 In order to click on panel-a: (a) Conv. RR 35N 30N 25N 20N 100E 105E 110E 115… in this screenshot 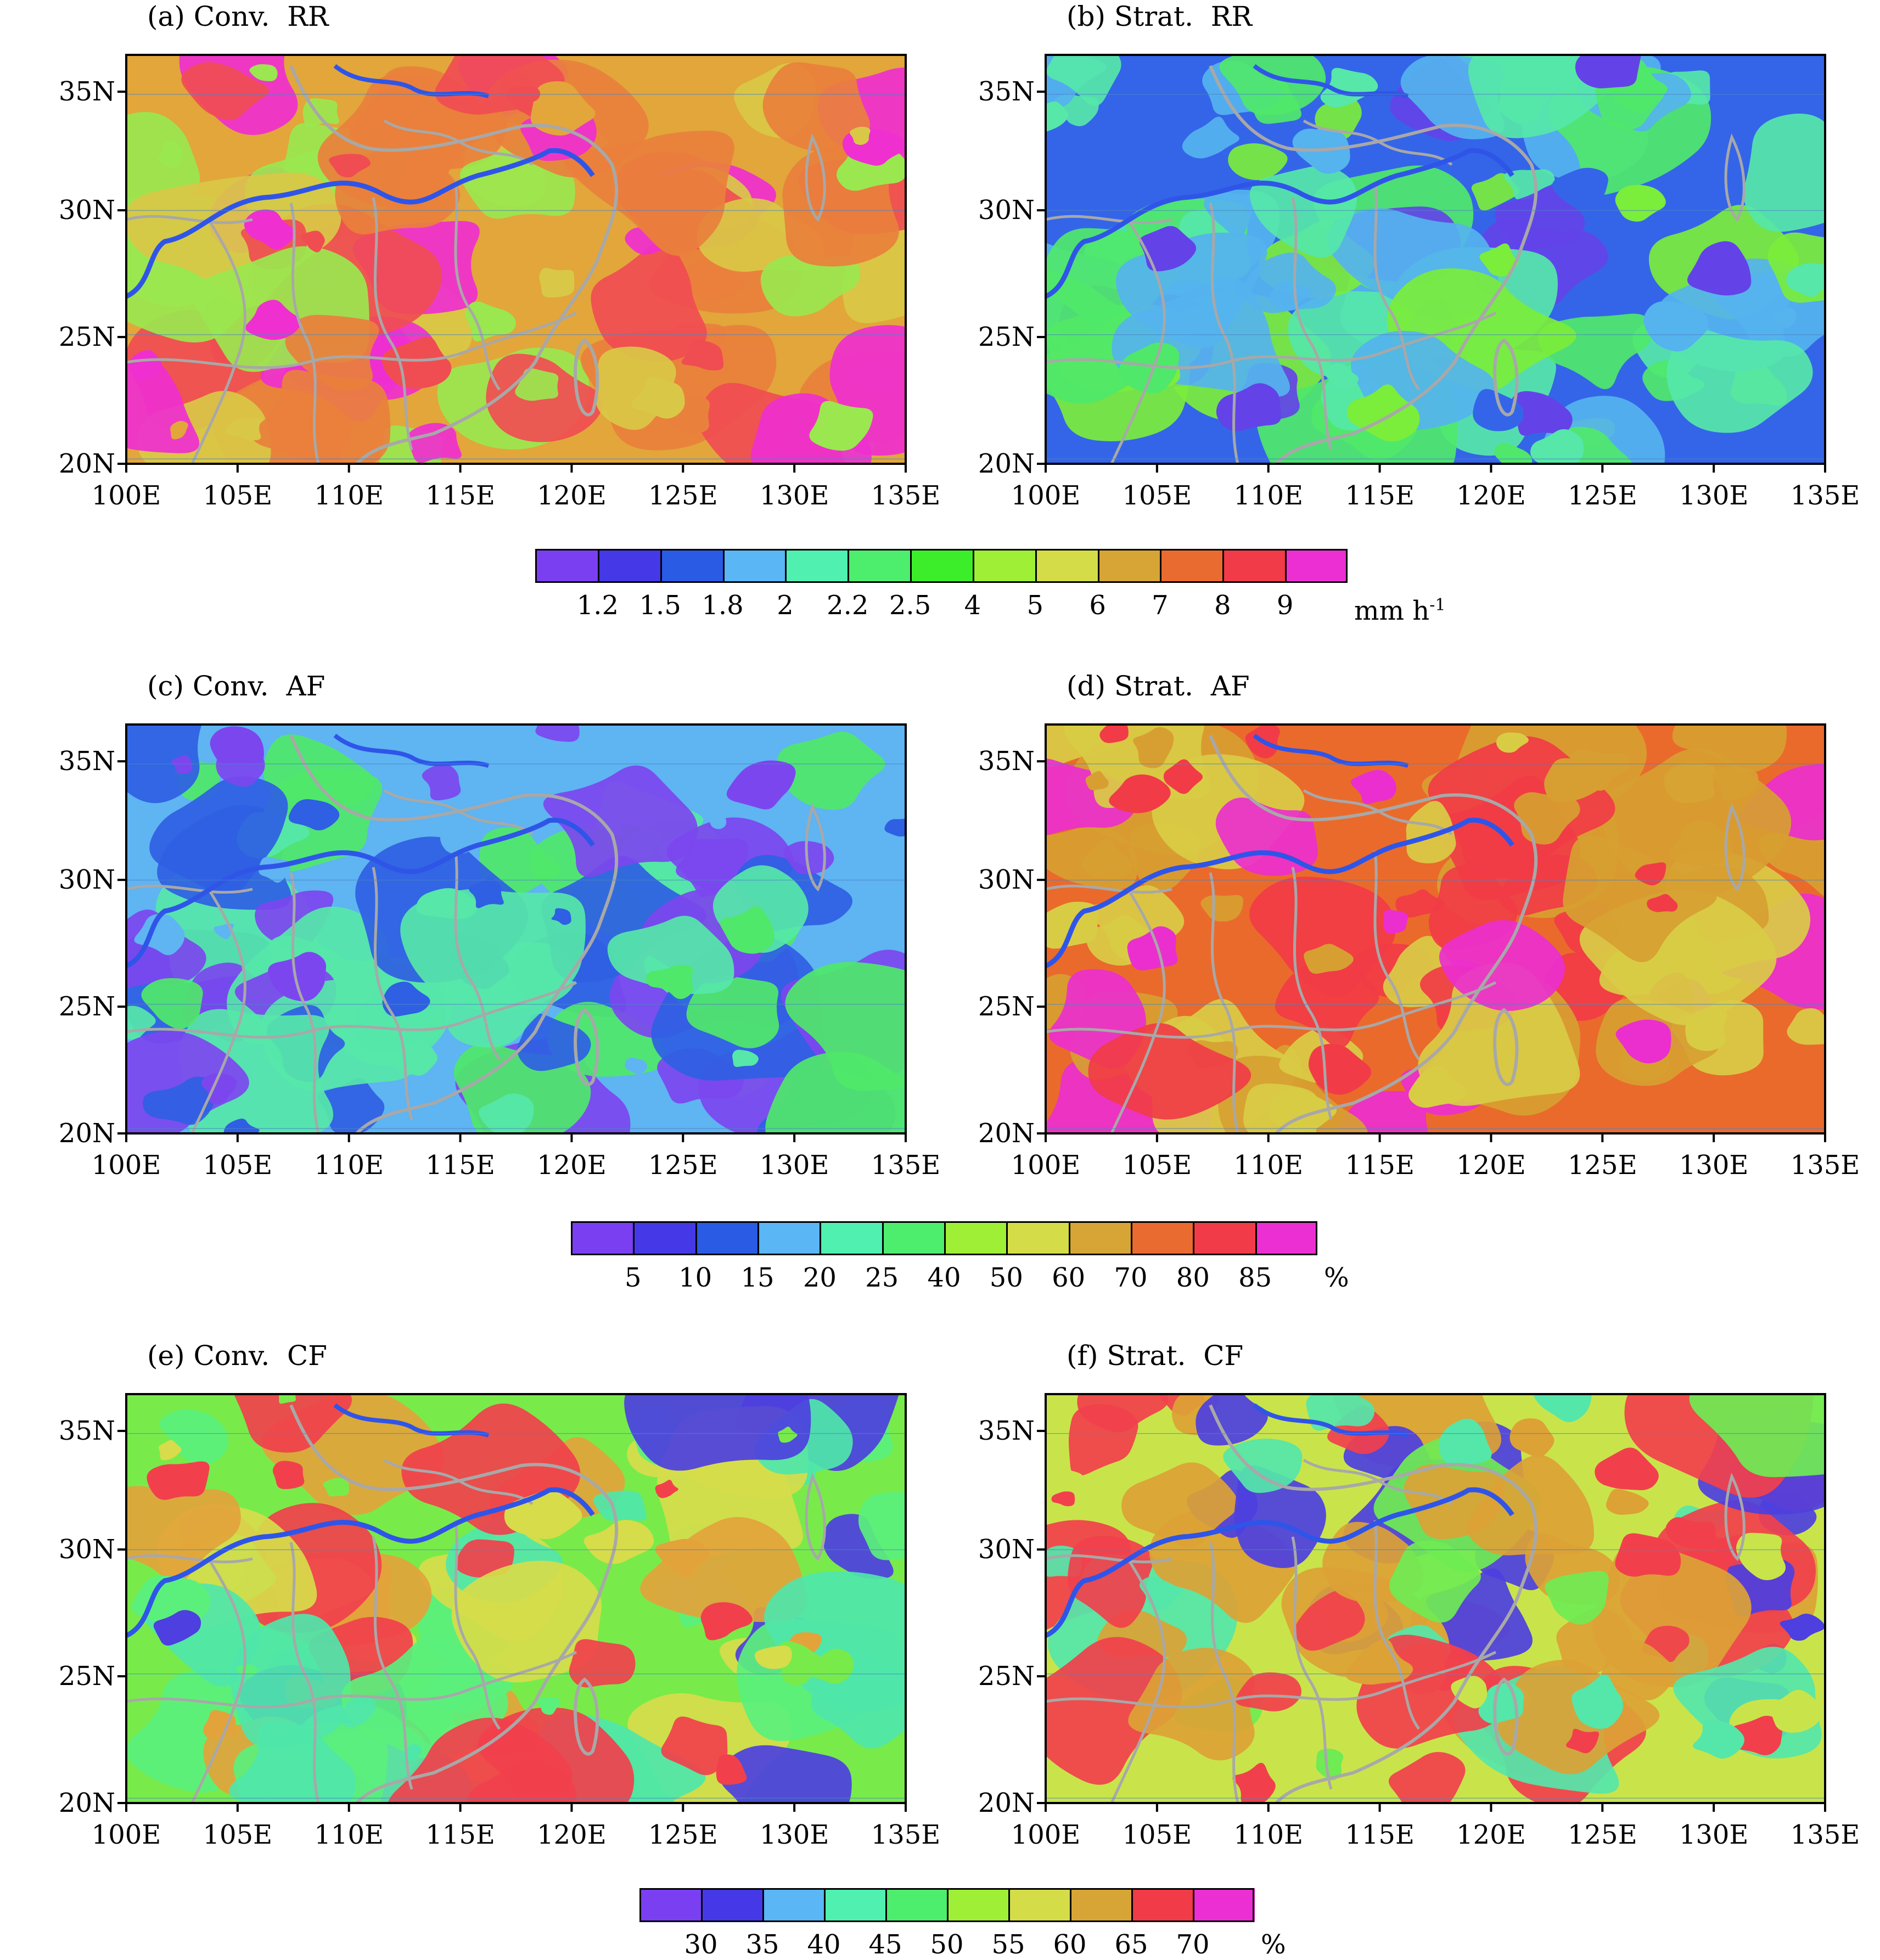, I will do `click(511, 277)`.